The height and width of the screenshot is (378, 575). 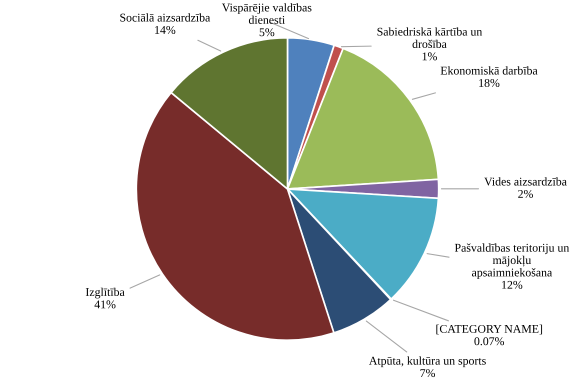 What do you see at coordinates (525, 194) in the screenshot?
I see `data-label: 2%` at bounding box center [525, 194].